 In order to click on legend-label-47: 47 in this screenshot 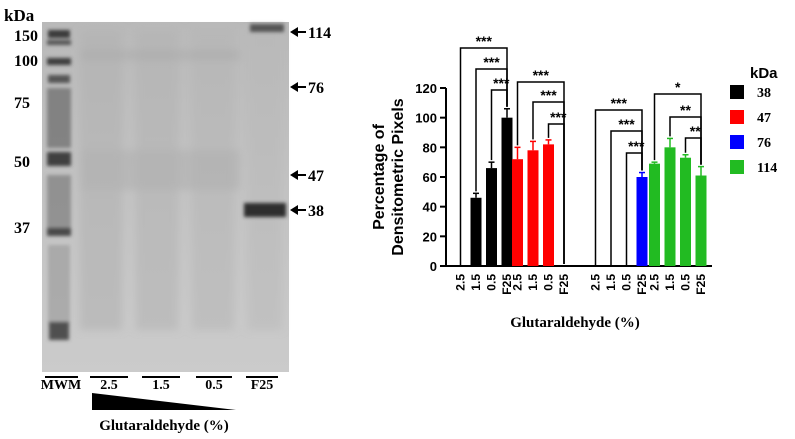, I will do `click(764, 118)`.